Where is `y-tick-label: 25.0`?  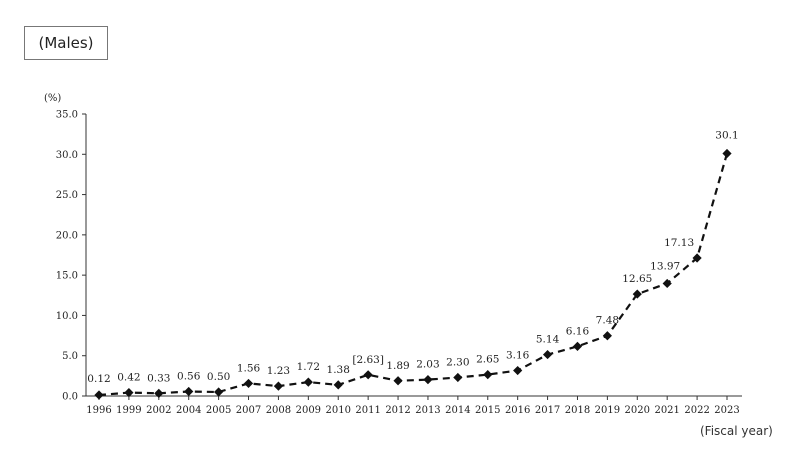 y-tick-label: 25.0 is located at coordinates (67, 195).